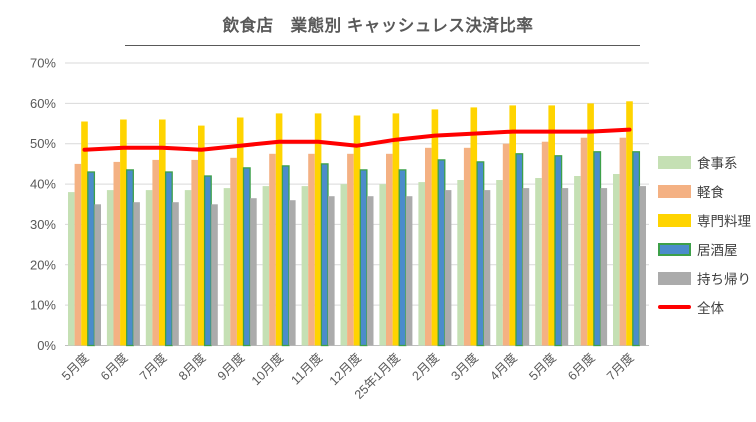 This screenshot has height=422, width=756. Describe the element at coordinates (267, 369) in the screenshot. I see `x-axis-tick-label: 10月度` at that location.